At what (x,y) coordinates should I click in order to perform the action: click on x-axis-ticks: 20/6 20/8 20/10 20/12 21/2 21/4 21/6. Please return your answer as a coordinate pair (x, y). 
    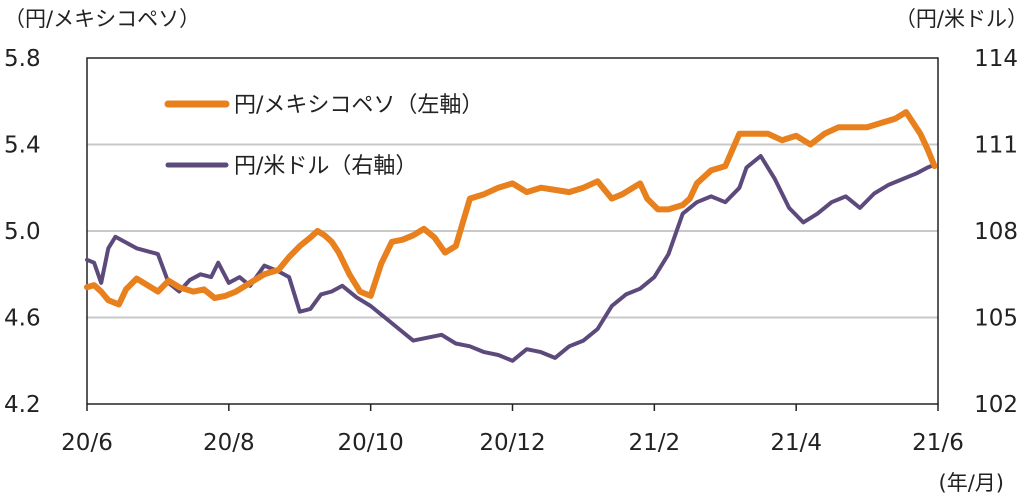
    Looking at the image, I should click on (512, 443).